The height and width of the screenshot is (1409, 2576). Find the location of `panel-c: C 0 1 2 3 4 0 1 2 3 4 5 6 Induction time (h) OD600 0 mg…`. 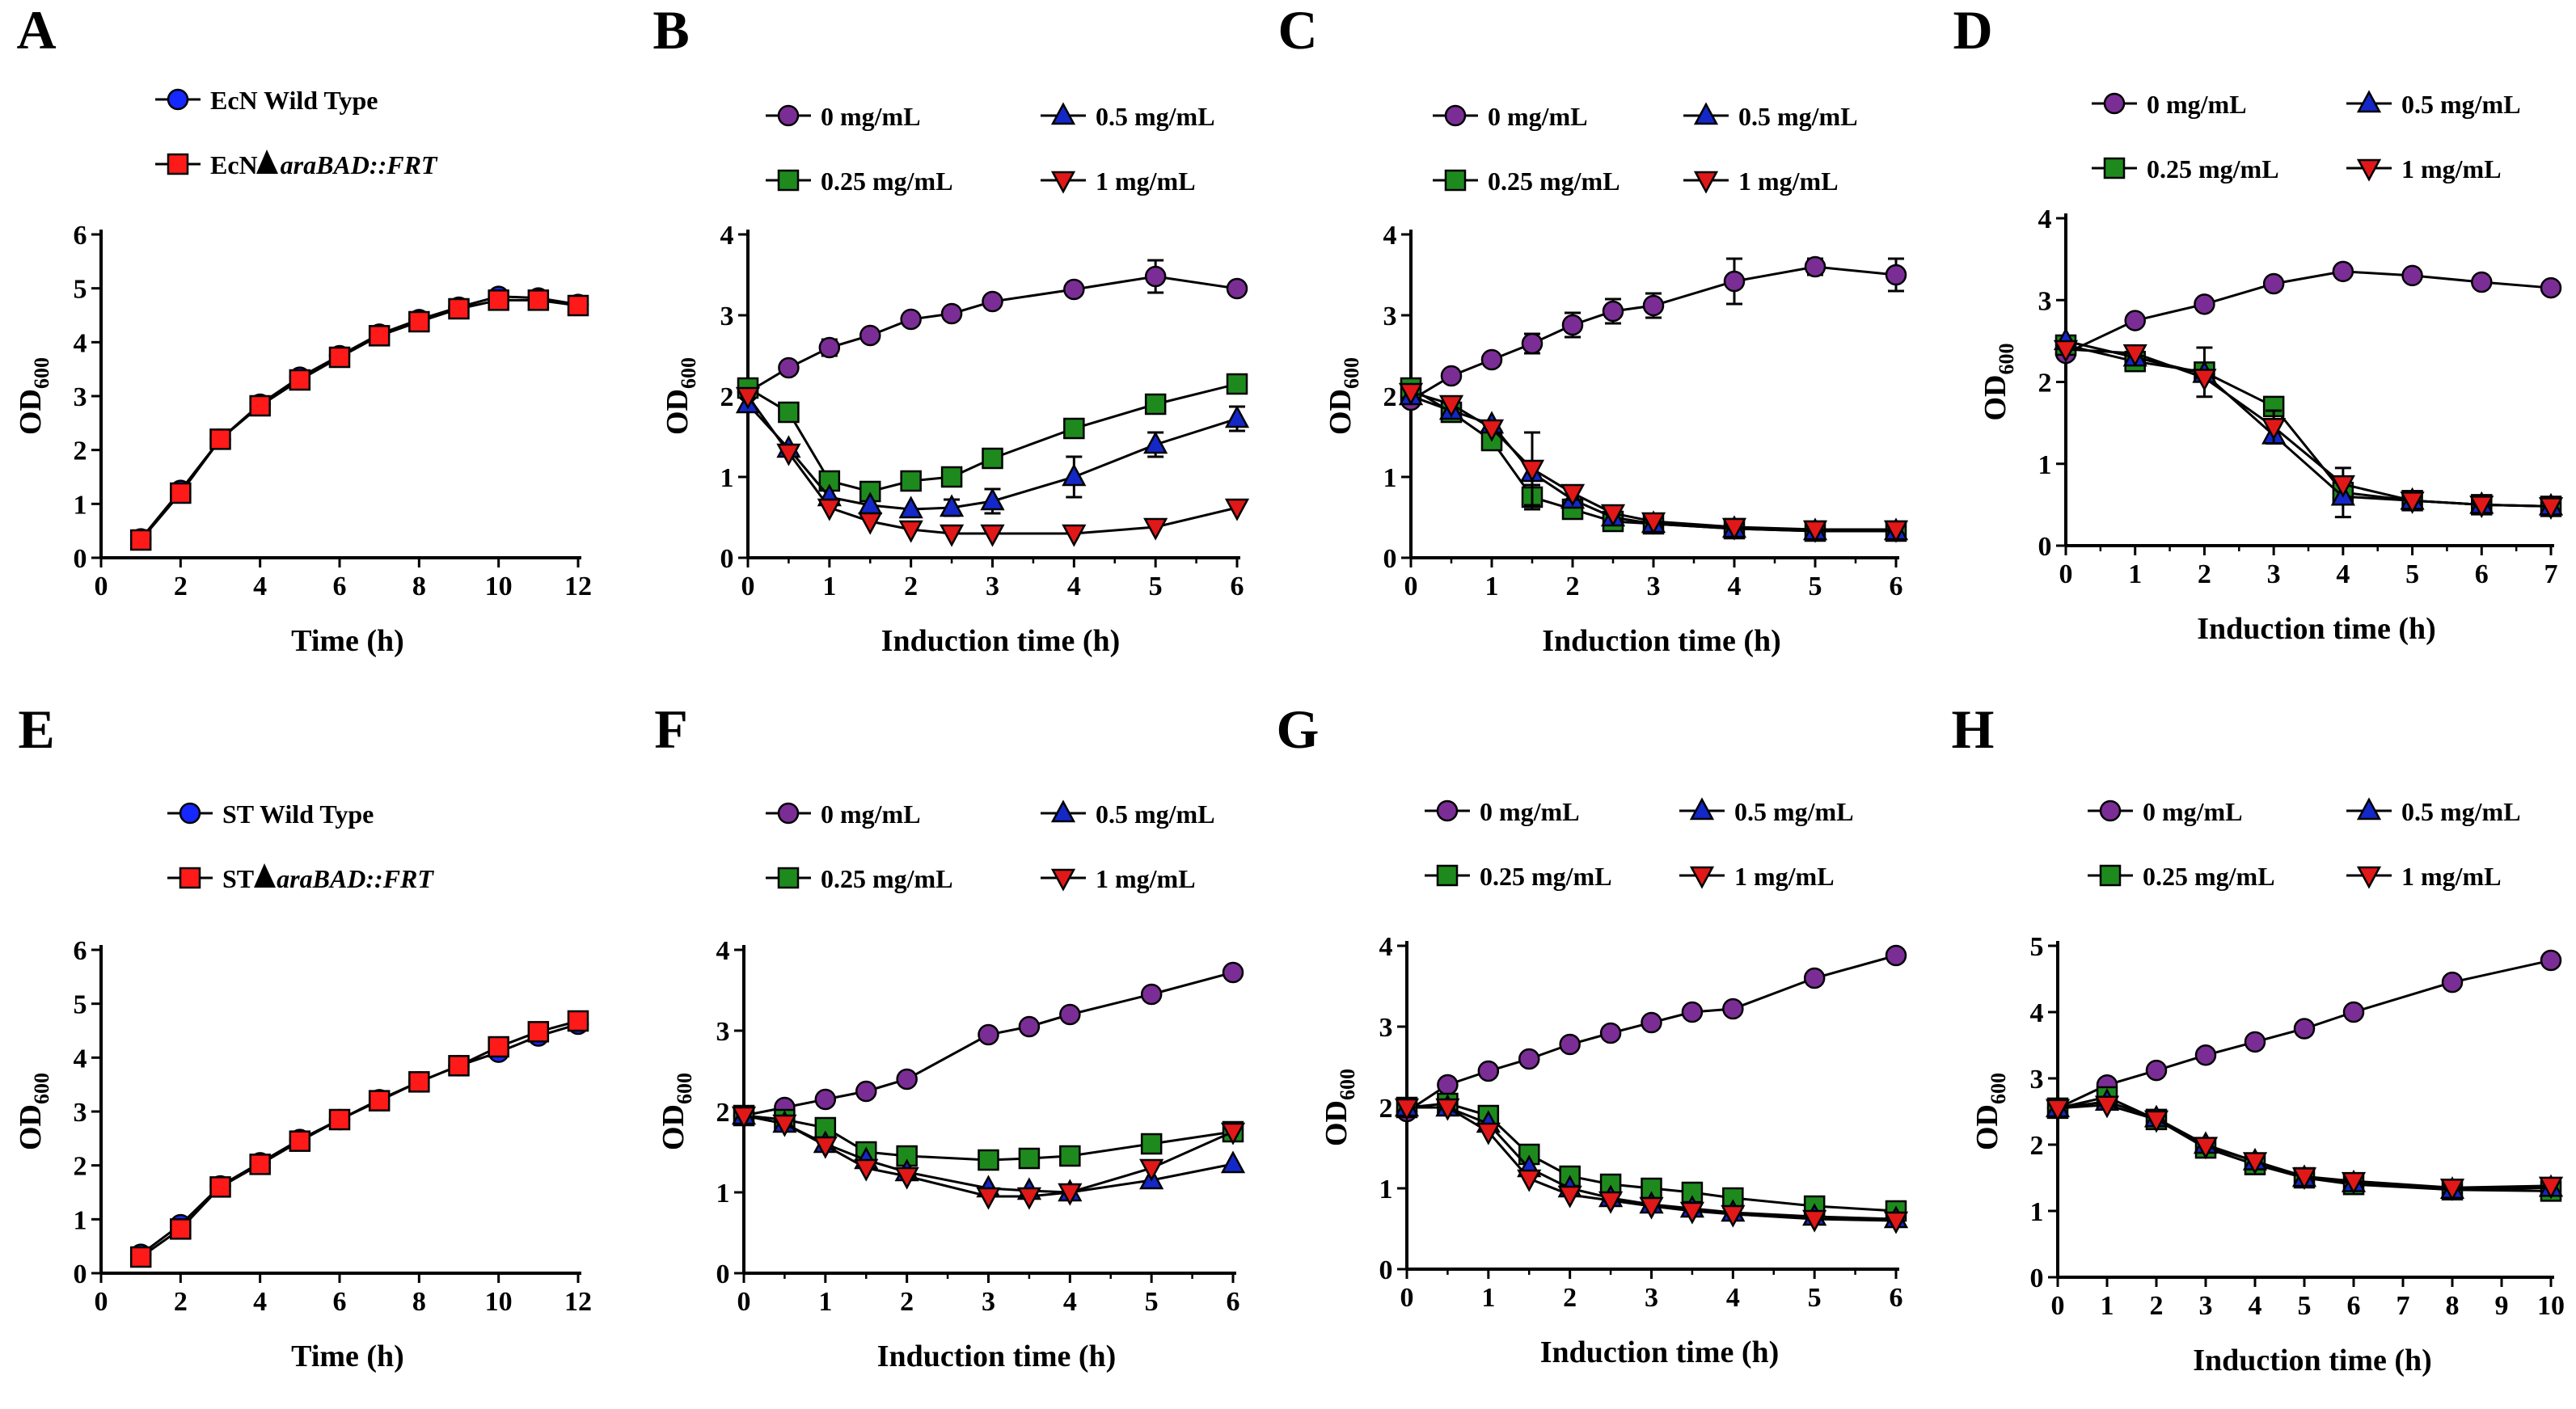

panel-c: C 0 1 2 3 4 0 1 2 3 4 5 6 Induction time (h) OD600 0 mg… is located at coordinates (1593, 329).